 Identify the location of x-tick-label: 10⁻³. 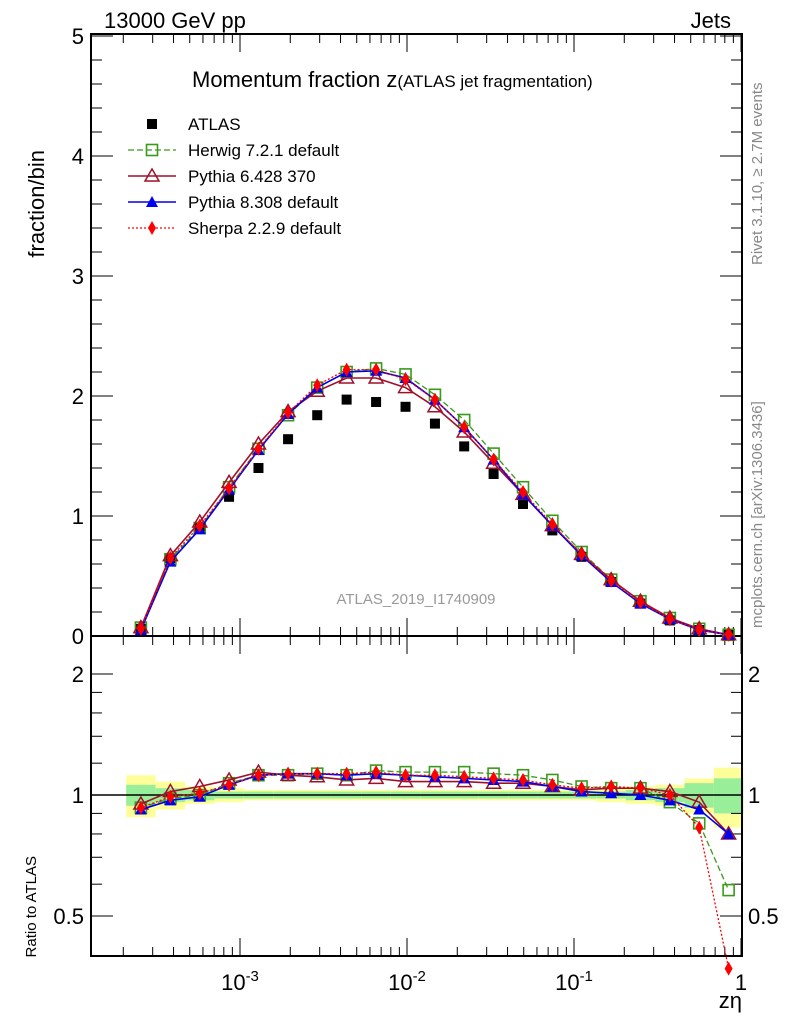
(240, 981).